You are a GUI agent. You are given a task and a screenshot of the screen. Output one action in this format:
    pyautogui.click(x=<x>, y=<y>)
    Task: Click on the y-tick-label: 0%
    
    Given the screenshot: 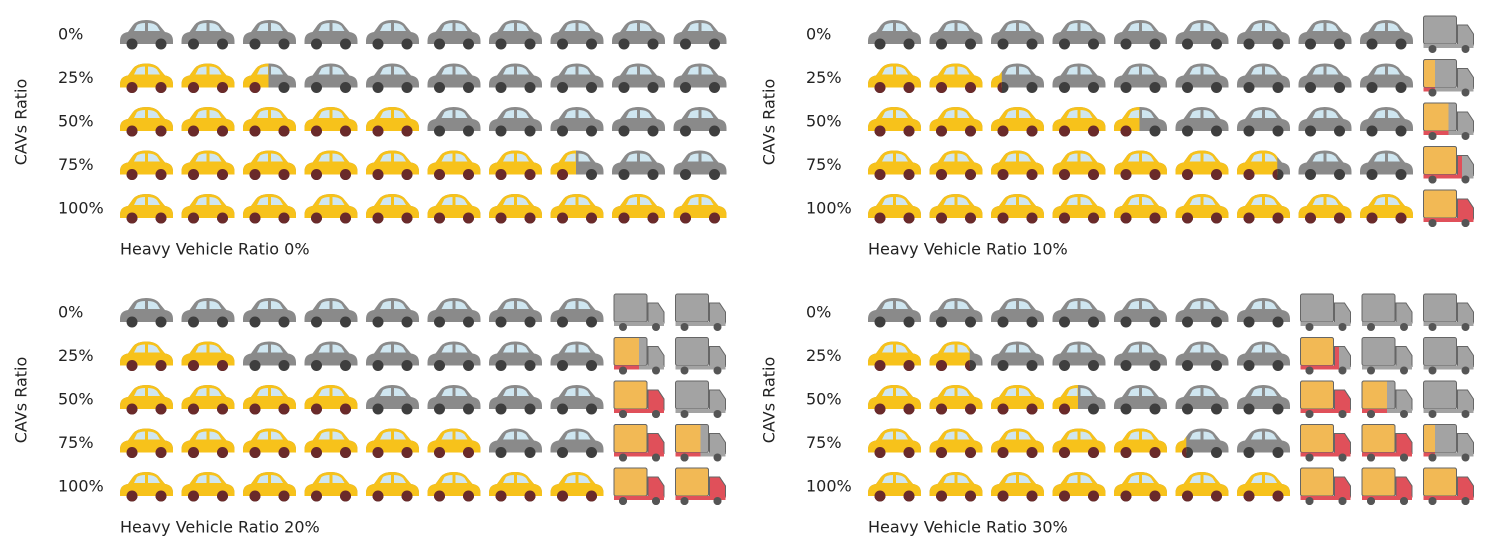 What is the action you would take?
    pyautogui.click(x=818, y=34)
    